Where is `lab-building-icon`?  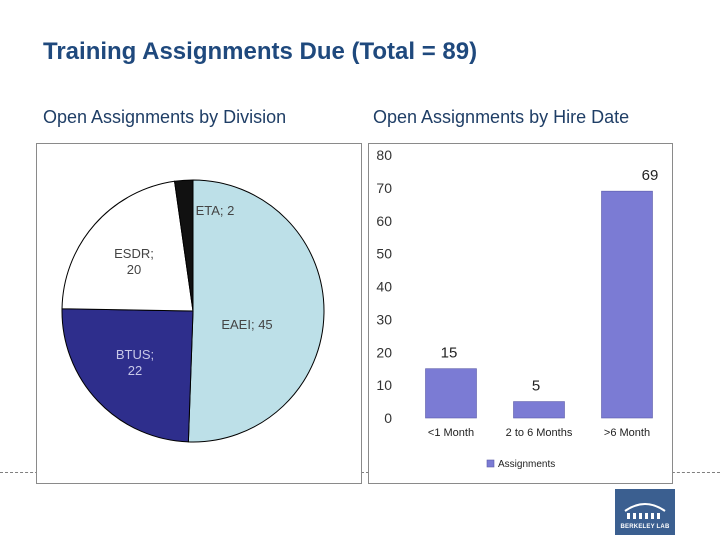 lab-building-icon is located at coordinates (645, 511).